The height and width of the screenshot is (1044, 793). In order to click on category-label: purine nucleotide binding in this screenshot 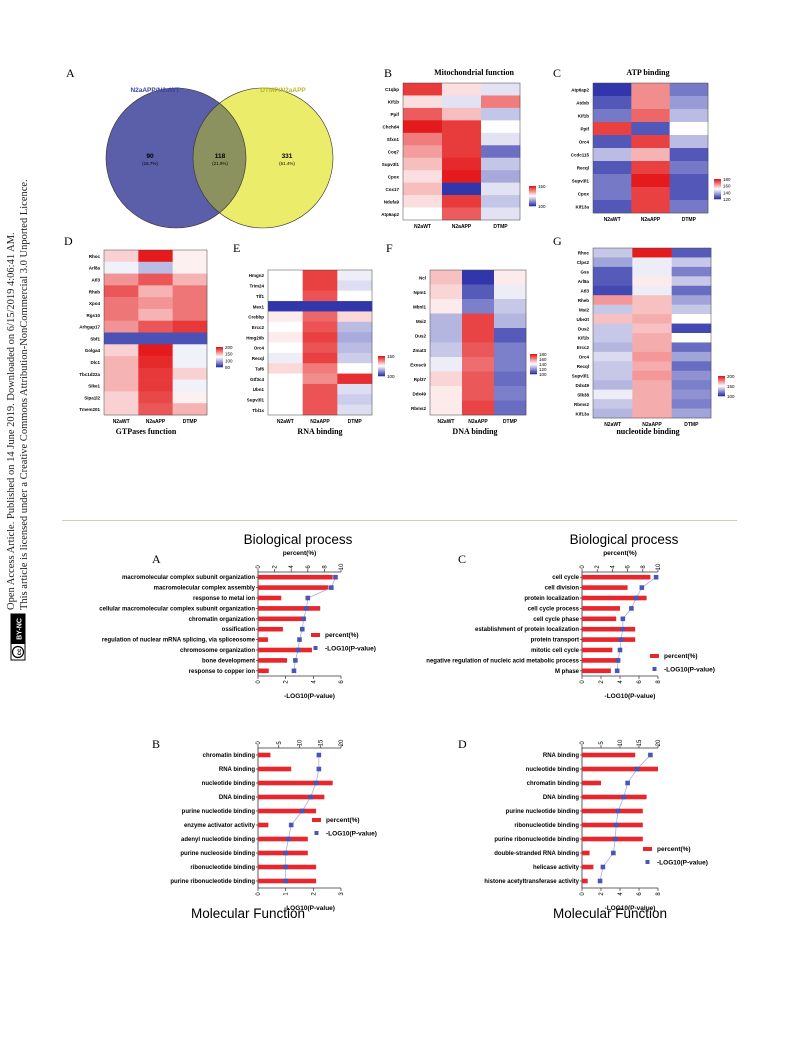, I will do `click(219, 812)`.